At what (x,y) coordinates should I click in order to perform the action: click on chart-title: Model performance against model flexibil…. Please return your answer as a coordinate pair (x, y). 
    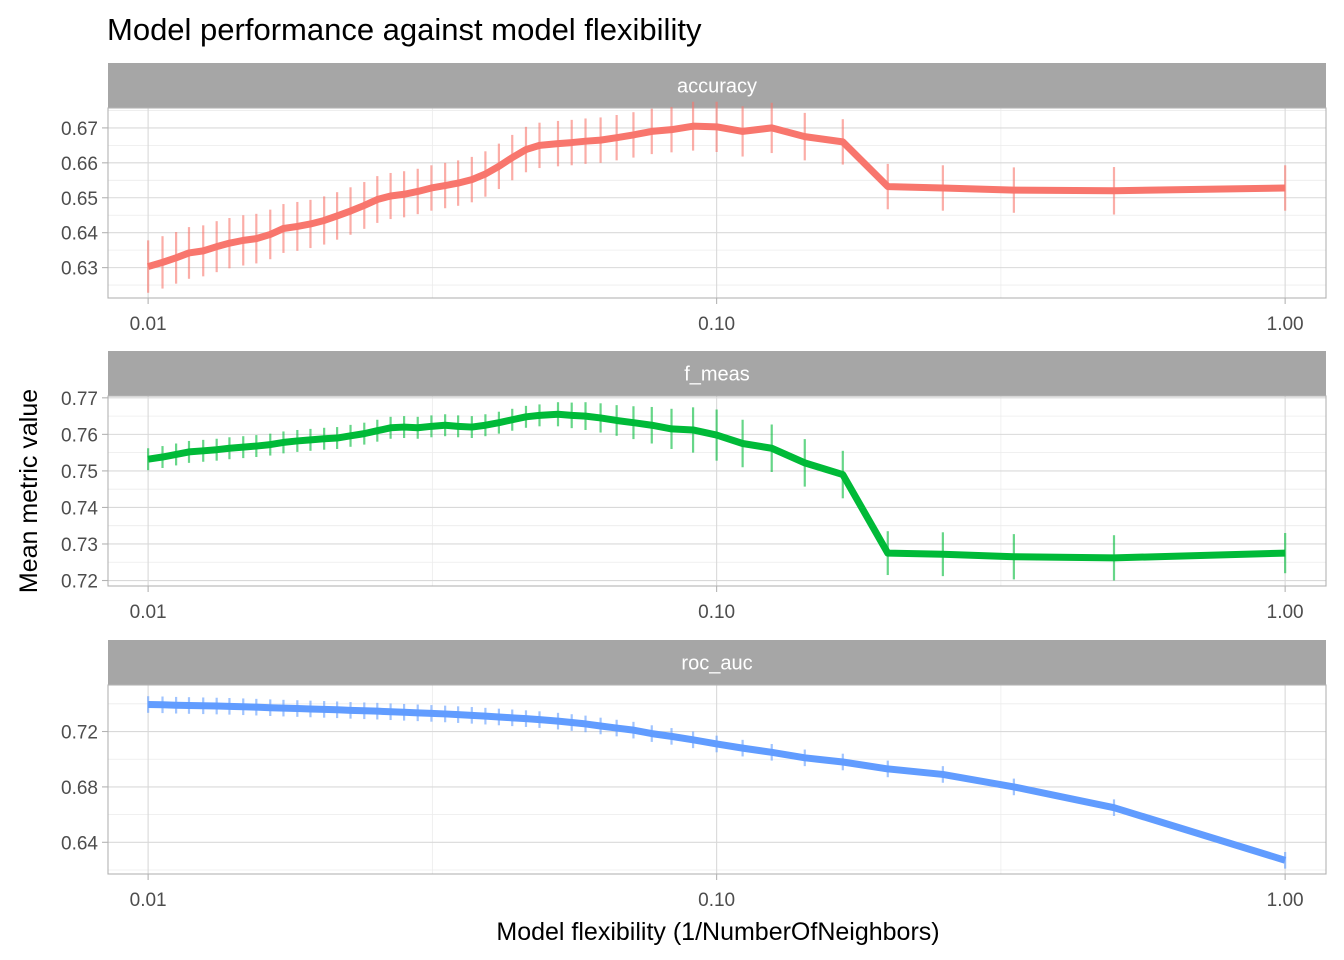
    Looking at the image, I should click on (404, 29).